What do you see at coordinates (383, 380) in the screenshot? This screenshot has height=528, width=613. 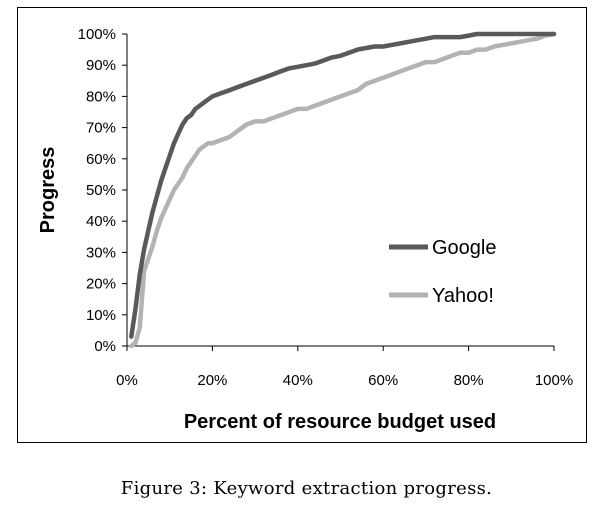 I see `x-tick-label: 60%` at bounding box center [383, 380].